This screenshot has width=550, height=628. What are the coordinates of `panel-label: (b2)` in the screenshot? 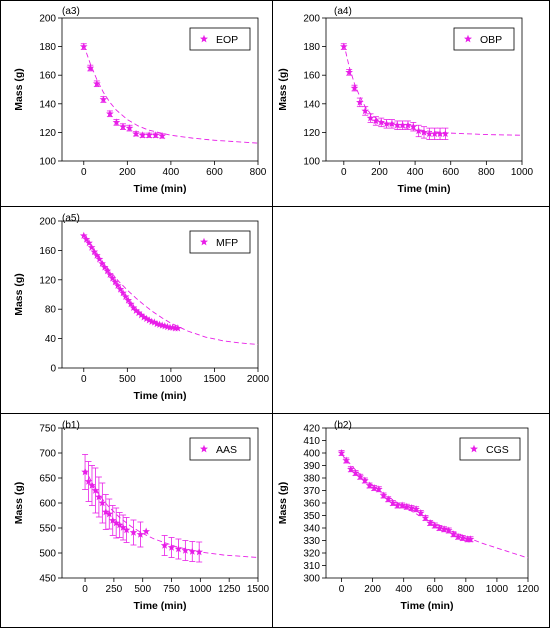 It's located at (343, 425).